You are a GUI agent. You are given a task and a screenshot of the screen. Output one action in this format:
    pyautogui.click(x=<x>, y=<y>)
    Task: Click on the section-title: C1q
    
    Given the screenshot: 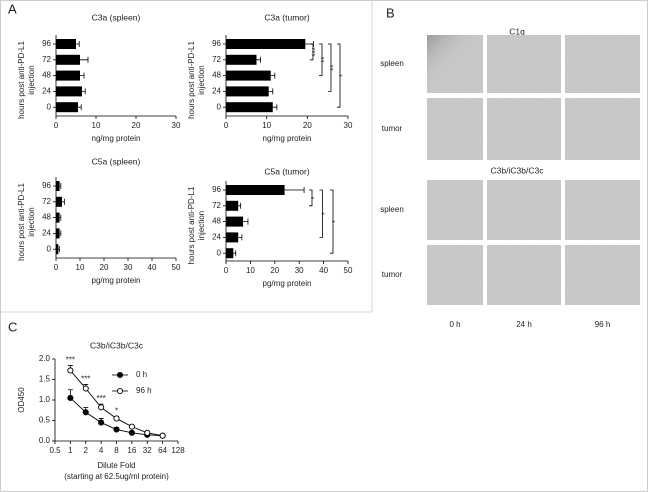 What is the action you would take?
    pyautogui.click(x=517, y=31)
    